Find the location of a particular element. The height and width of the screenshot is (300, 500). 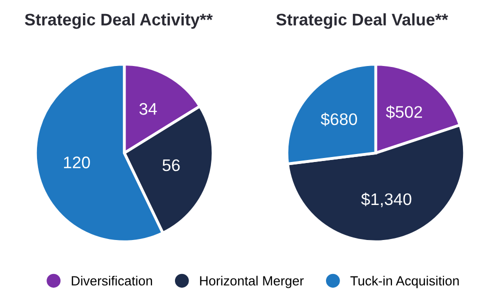

data-label: $1,340 is located at coordinates (386, 200).